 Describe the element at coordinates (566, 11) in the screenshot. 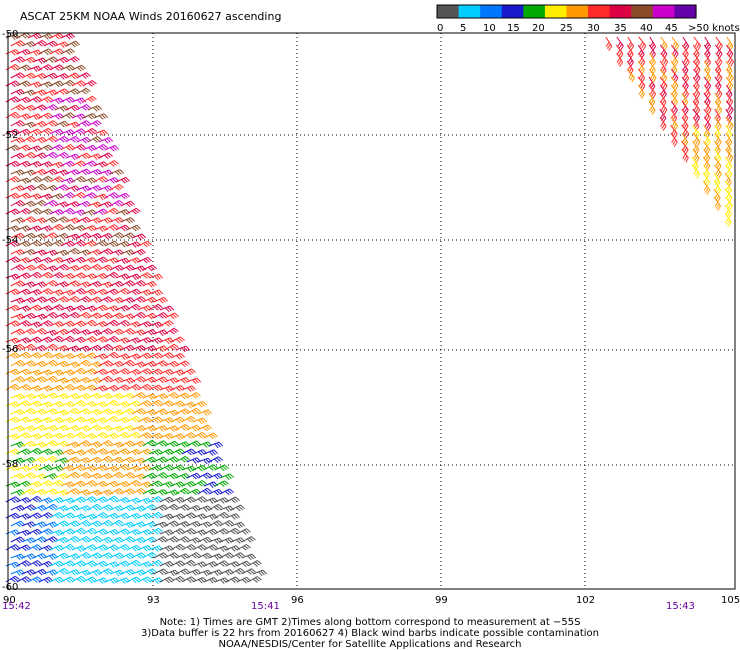

I see `colorbar-border` at that location.